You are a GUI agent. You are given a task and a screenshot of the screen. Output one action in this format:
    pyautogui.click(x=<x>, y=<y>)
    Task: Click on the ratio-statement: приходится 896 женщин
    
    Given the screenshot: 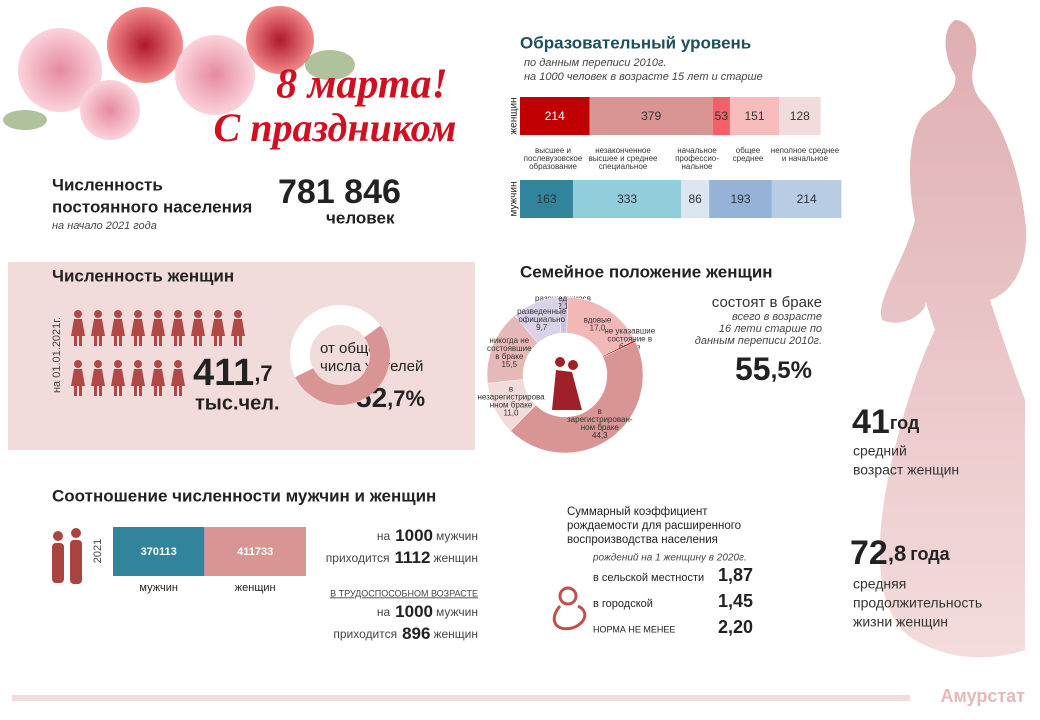 What is the action you would take?
    pyautogui.click(x=405, y=633)
    